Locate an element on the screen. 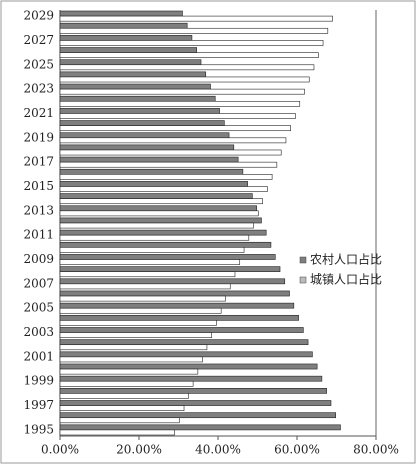 The height and width of the screenshot is (468, 416). y-tick-label: 1997 is located at coordinates (38, 405).